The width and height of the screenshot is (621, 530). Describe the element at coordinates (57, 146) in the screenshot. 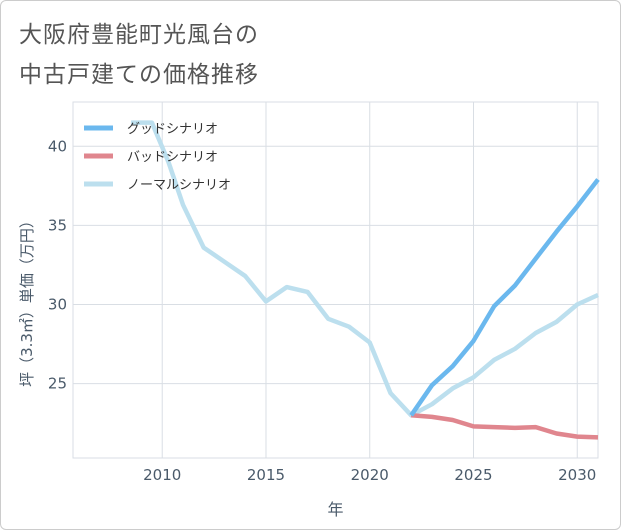

I see `y-tick-label: 40` at that location.